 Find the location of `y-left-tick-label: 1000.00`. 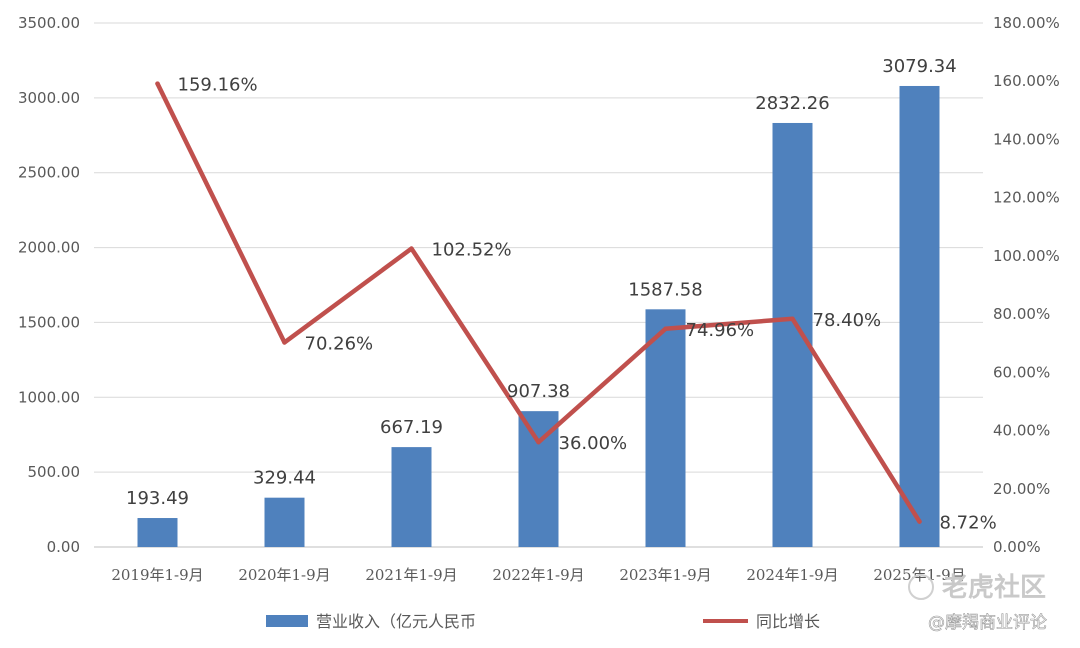

y-left-tick-label: 1000.00 is located at coordinates (49, 397).